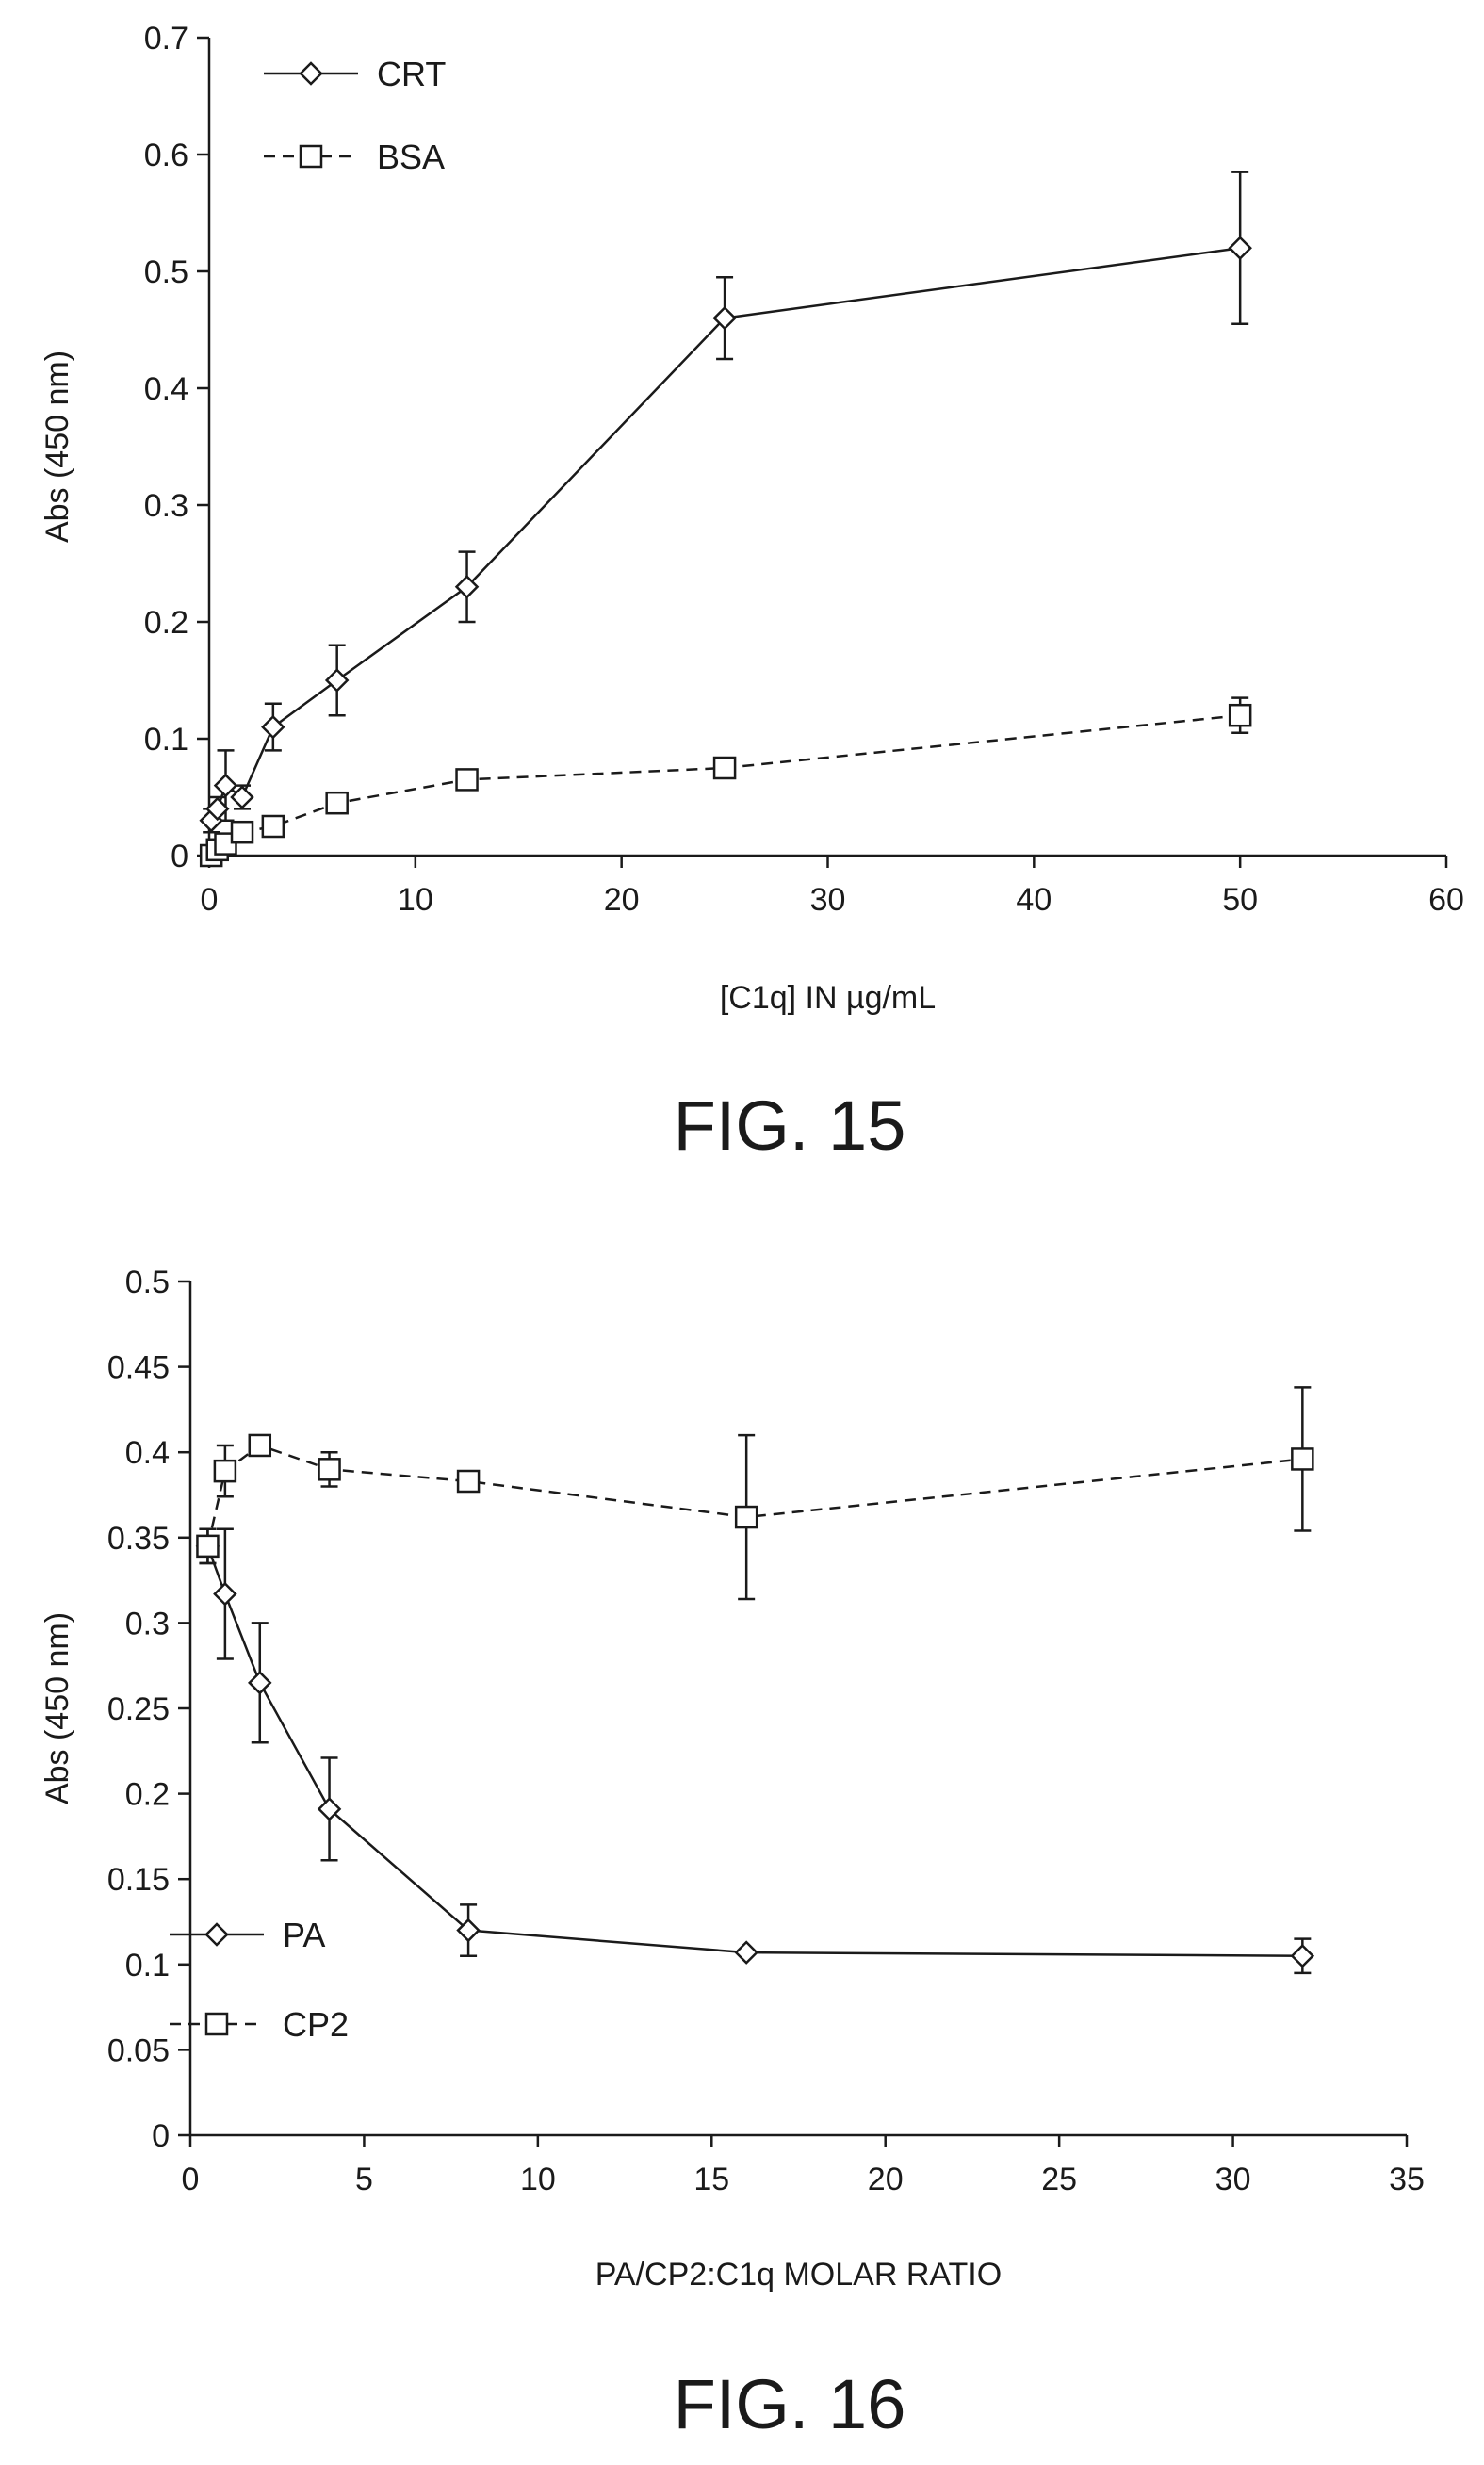 Image resolution: width=1484 pixels, height=2465 pixels. I want to click on x-tick-label: 60, so click(1446, 900).